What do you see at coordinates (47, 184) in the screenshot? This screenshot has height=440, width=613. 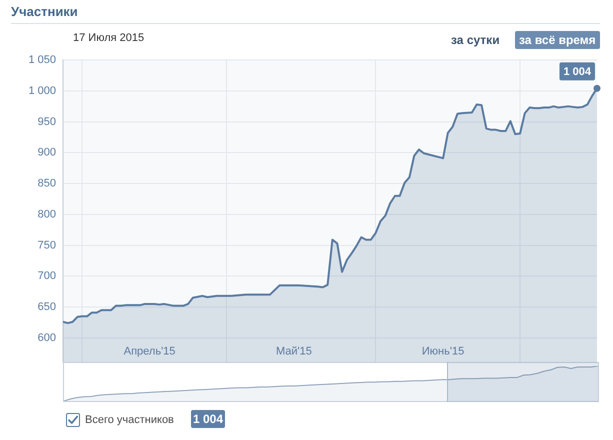 I see `y-tick-label: 850` at bounding box center [47, 184].